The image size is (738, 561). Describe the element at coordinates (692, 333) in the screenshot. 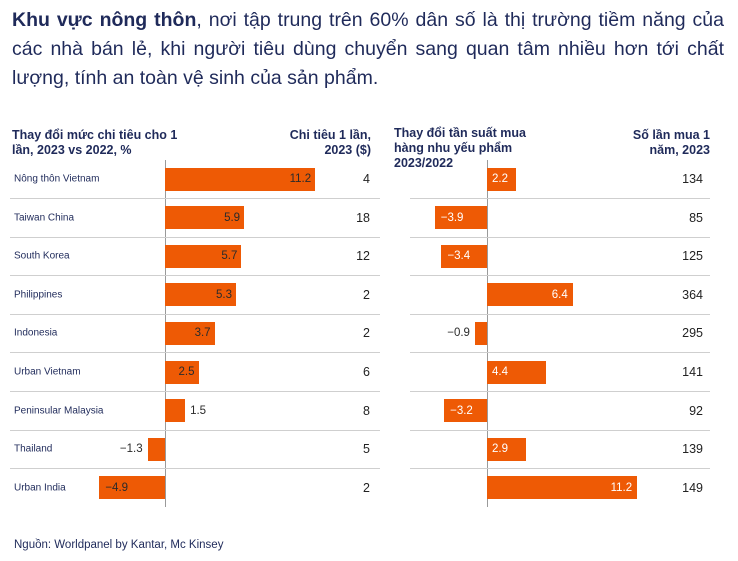

I see `column-value: 295` at that location.